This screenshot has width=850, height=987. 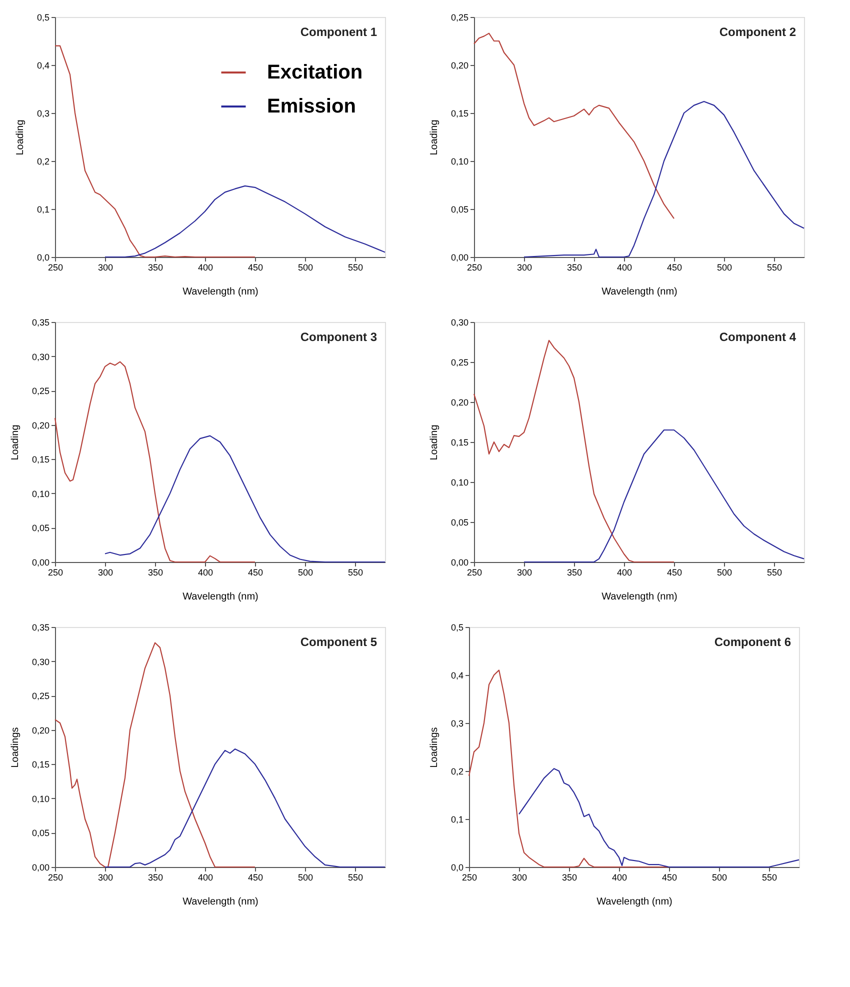 What do you see at coordinates (339, 337) in the screenshot?
I see `text: Component 3` at bounding box center [339, 337].